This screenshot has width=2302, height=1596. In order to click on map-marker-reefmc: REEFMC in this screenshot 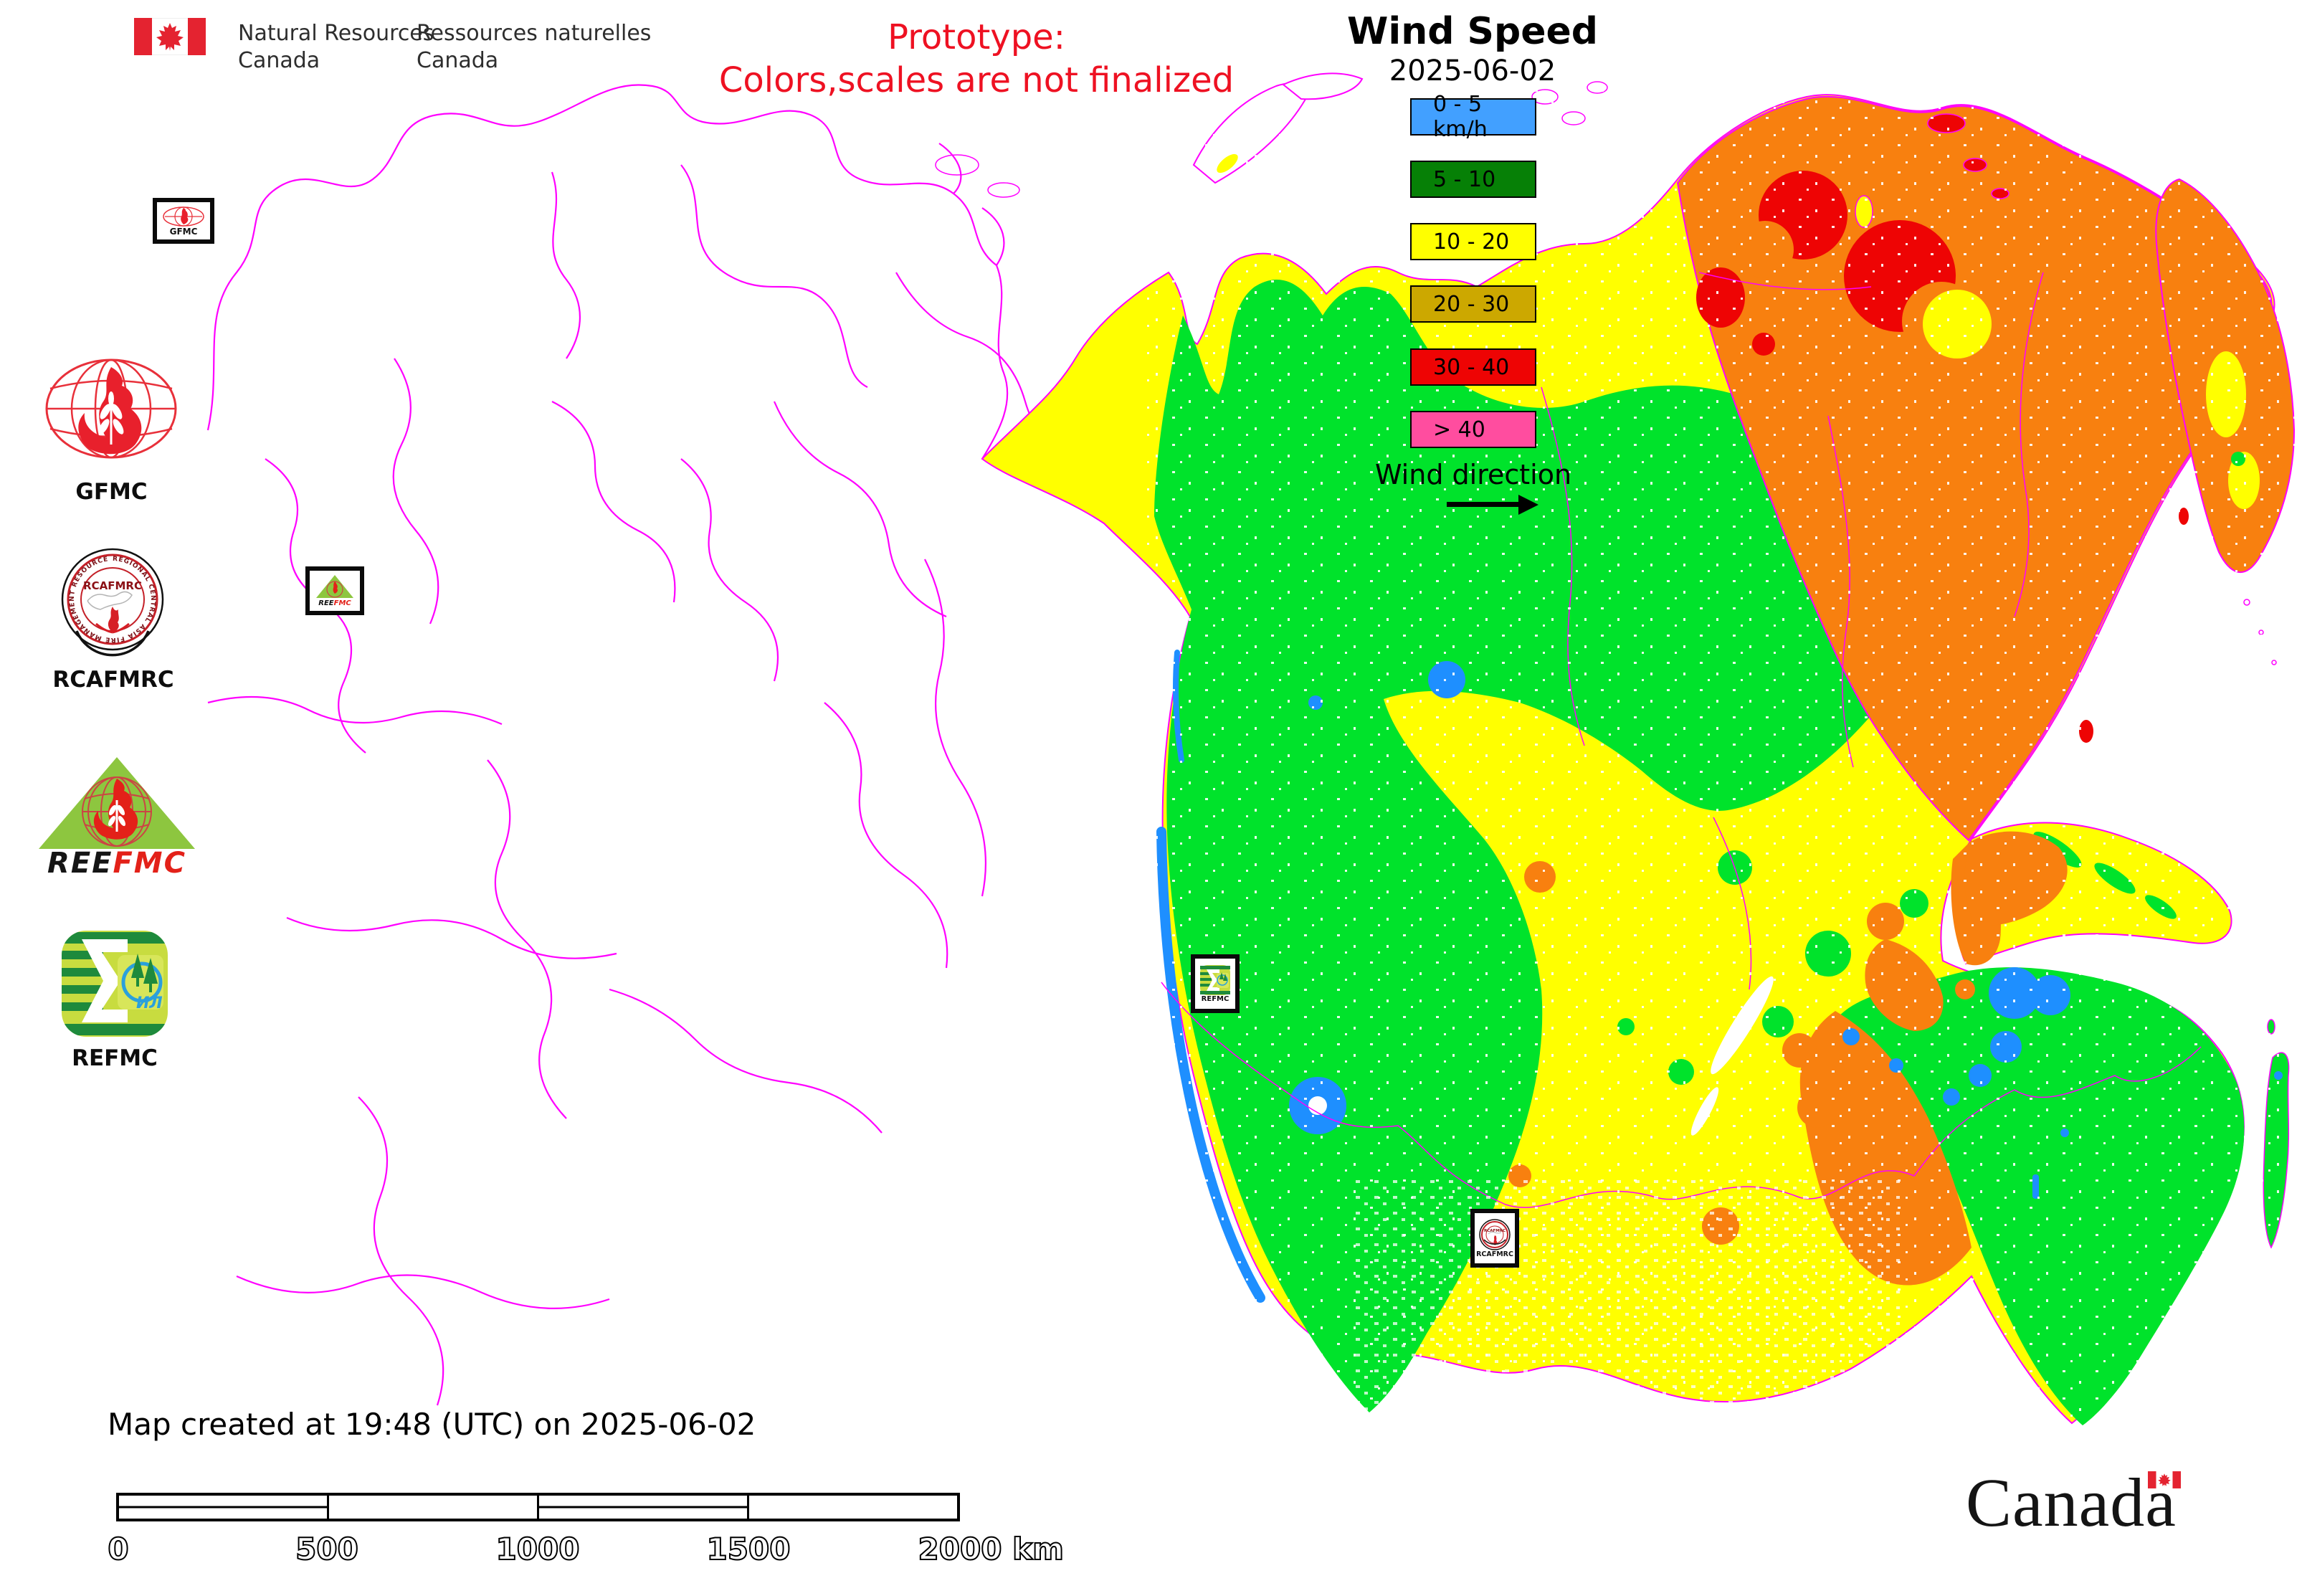, I will do `click(334, 590)`.